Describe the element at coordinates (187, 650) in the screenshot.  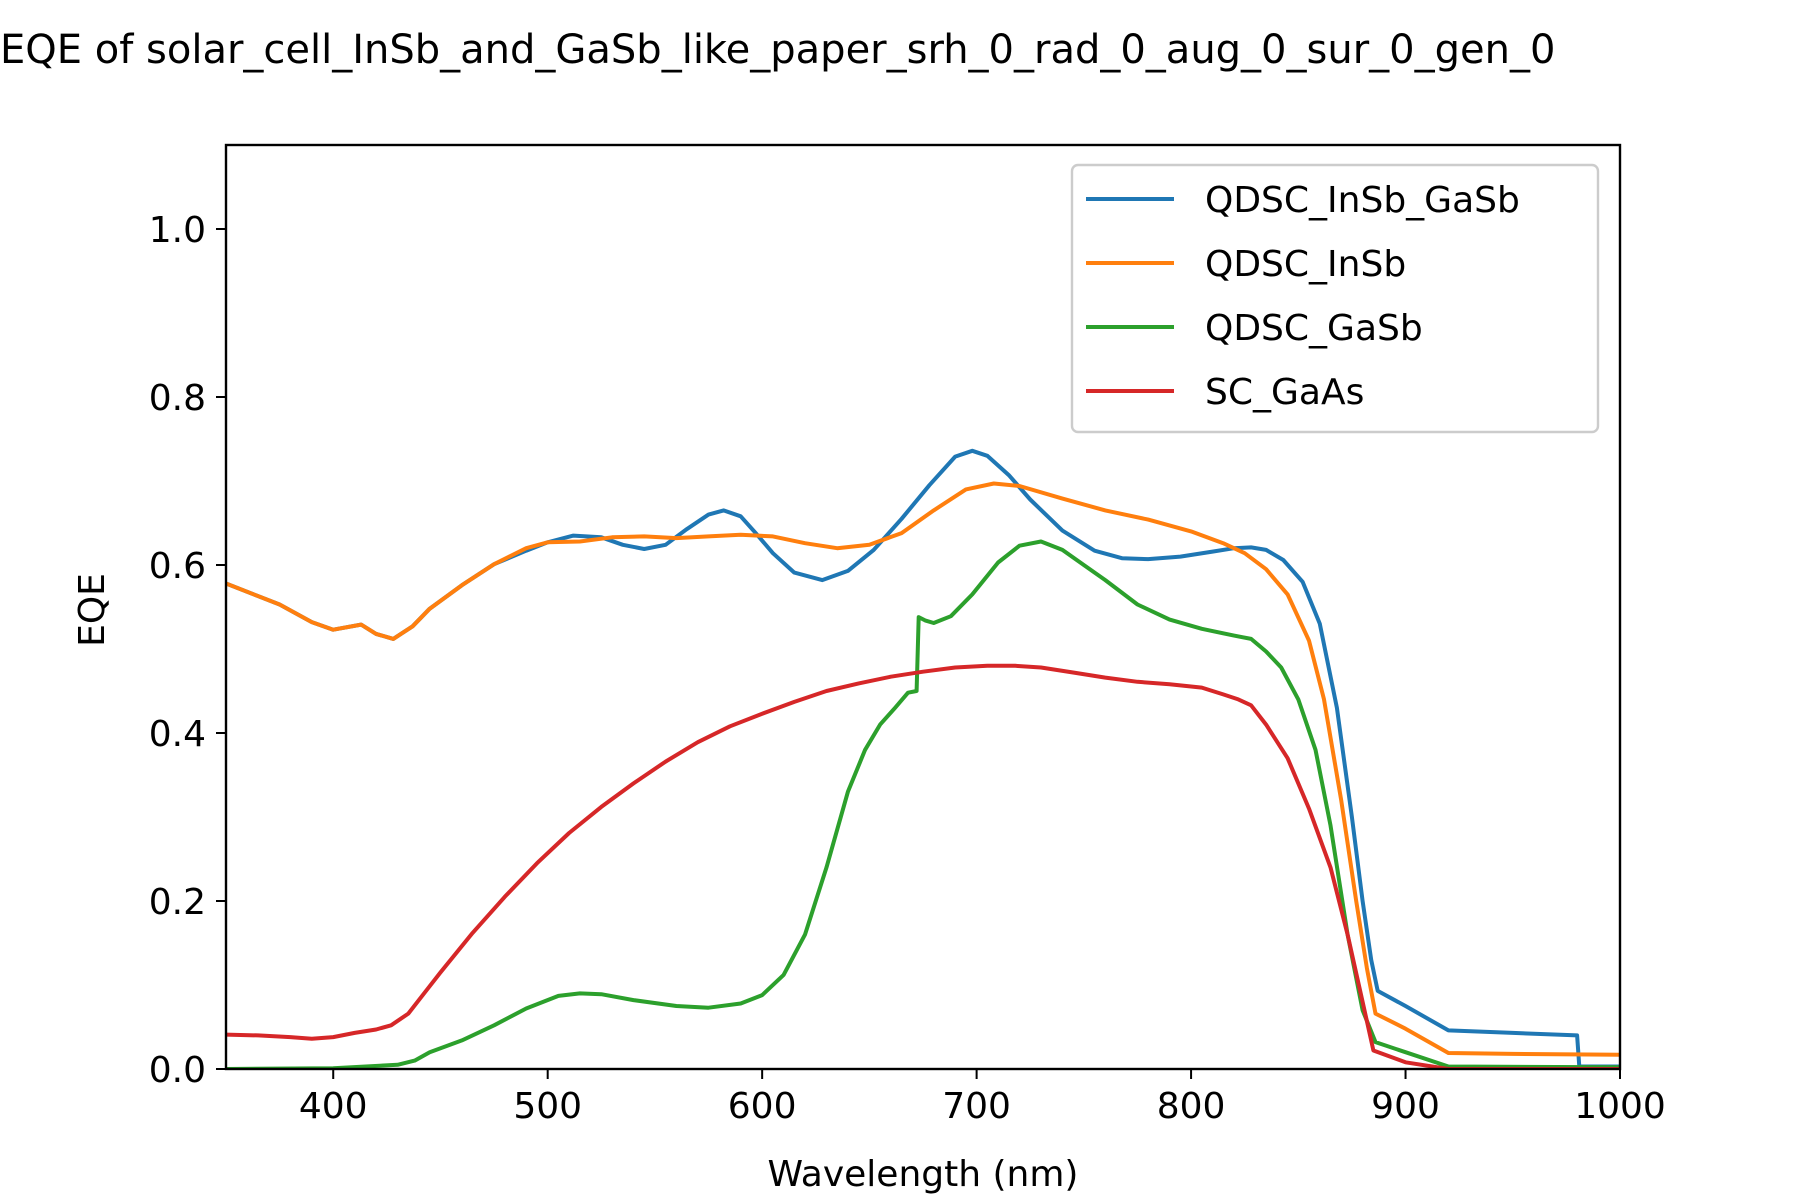
I see `y-axis: 0.0 0.2 0.4 0.6 0.8 1.0` at that location.